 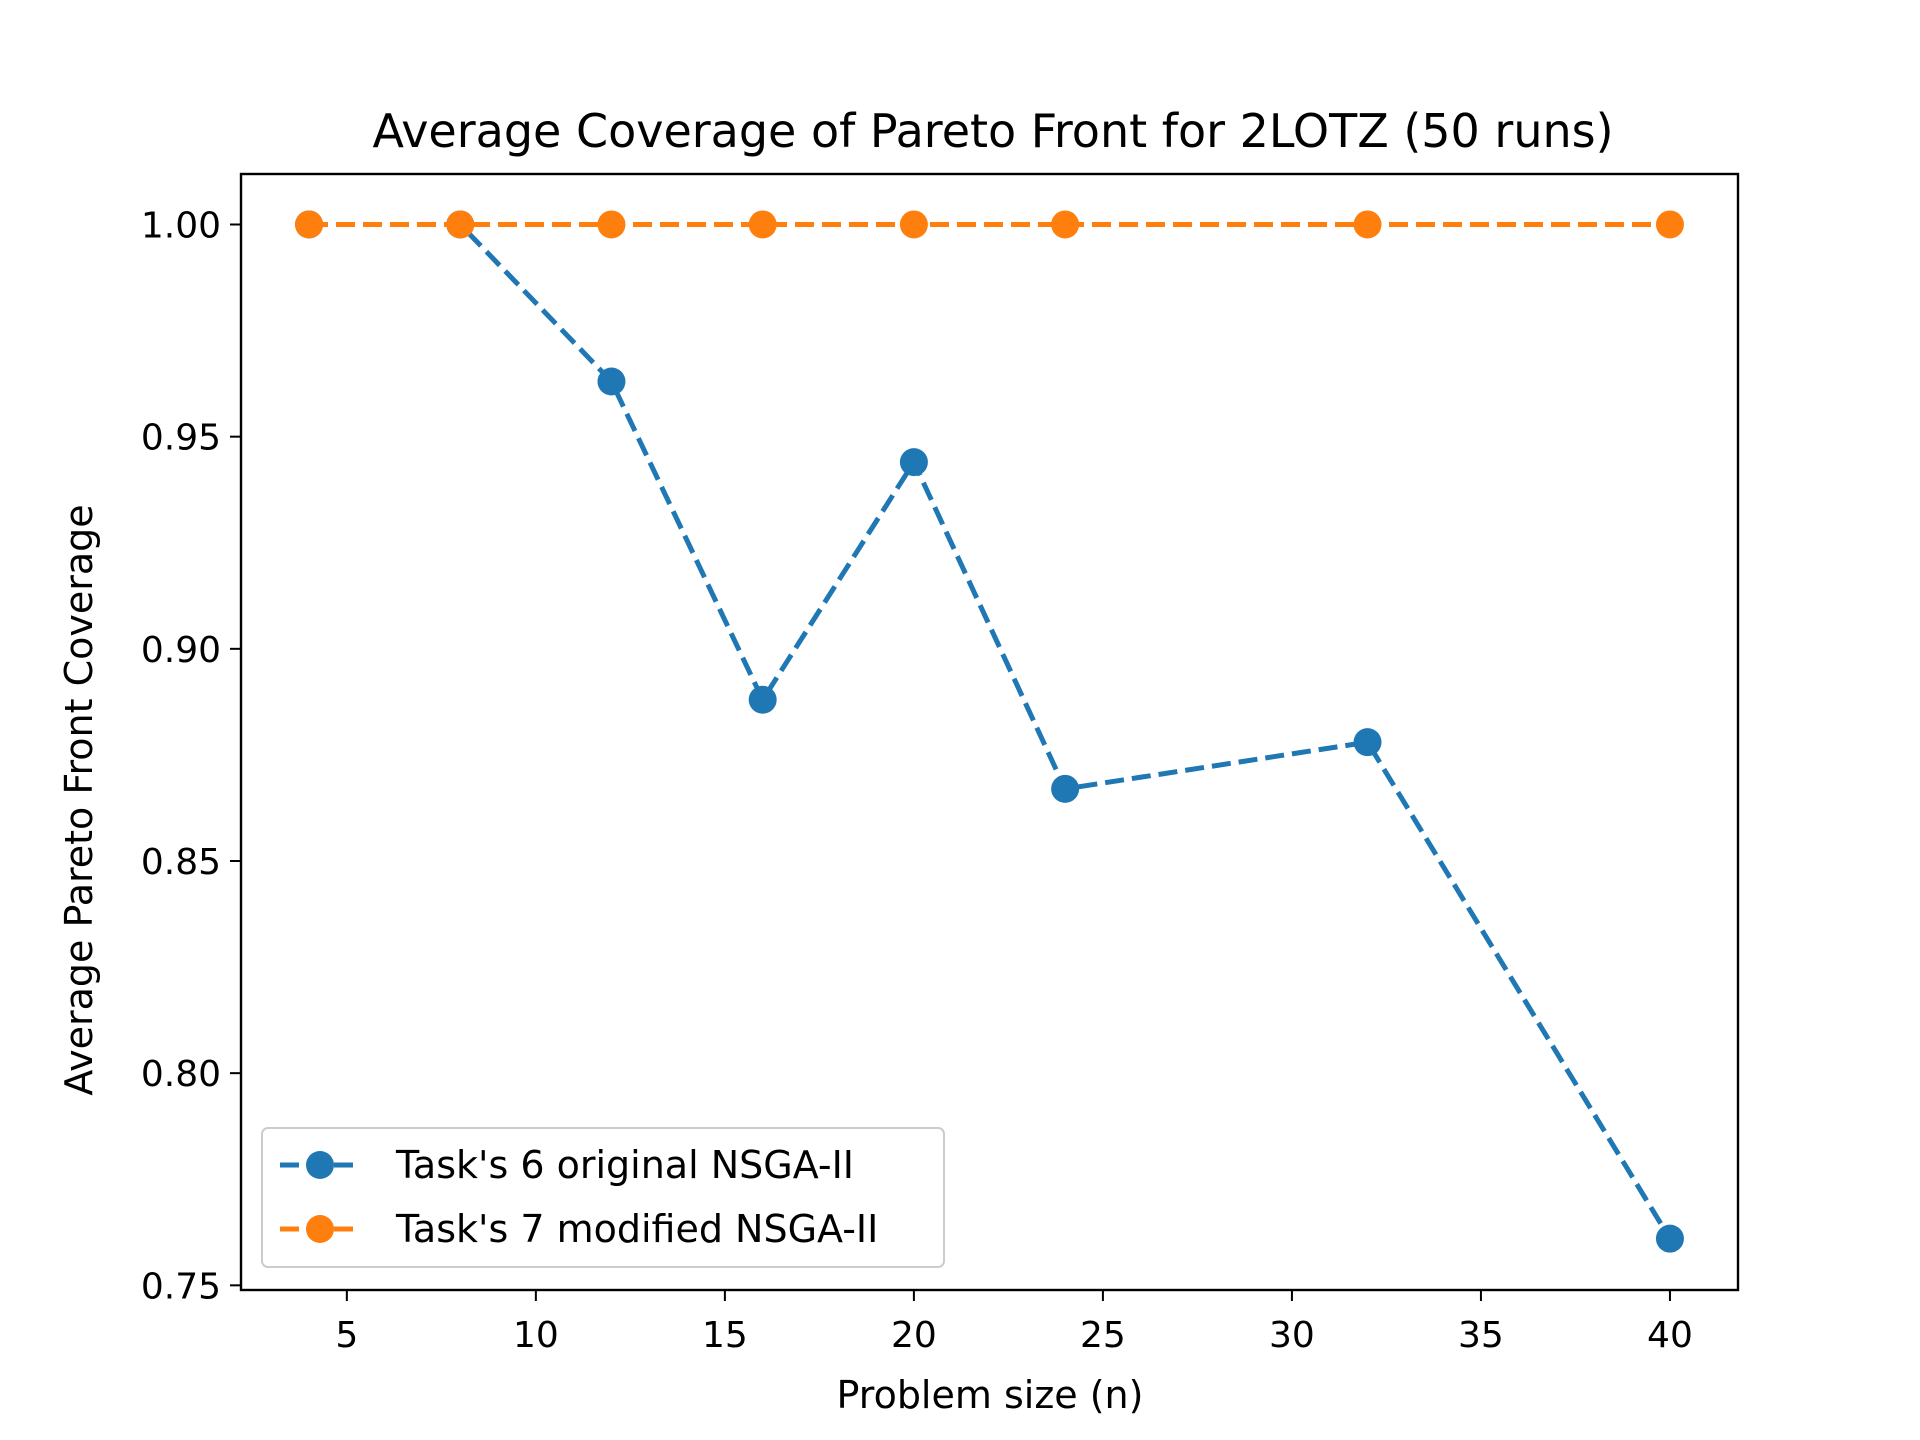 I want to click on x-tick-label: 40, so click(x=1670, y=1335).